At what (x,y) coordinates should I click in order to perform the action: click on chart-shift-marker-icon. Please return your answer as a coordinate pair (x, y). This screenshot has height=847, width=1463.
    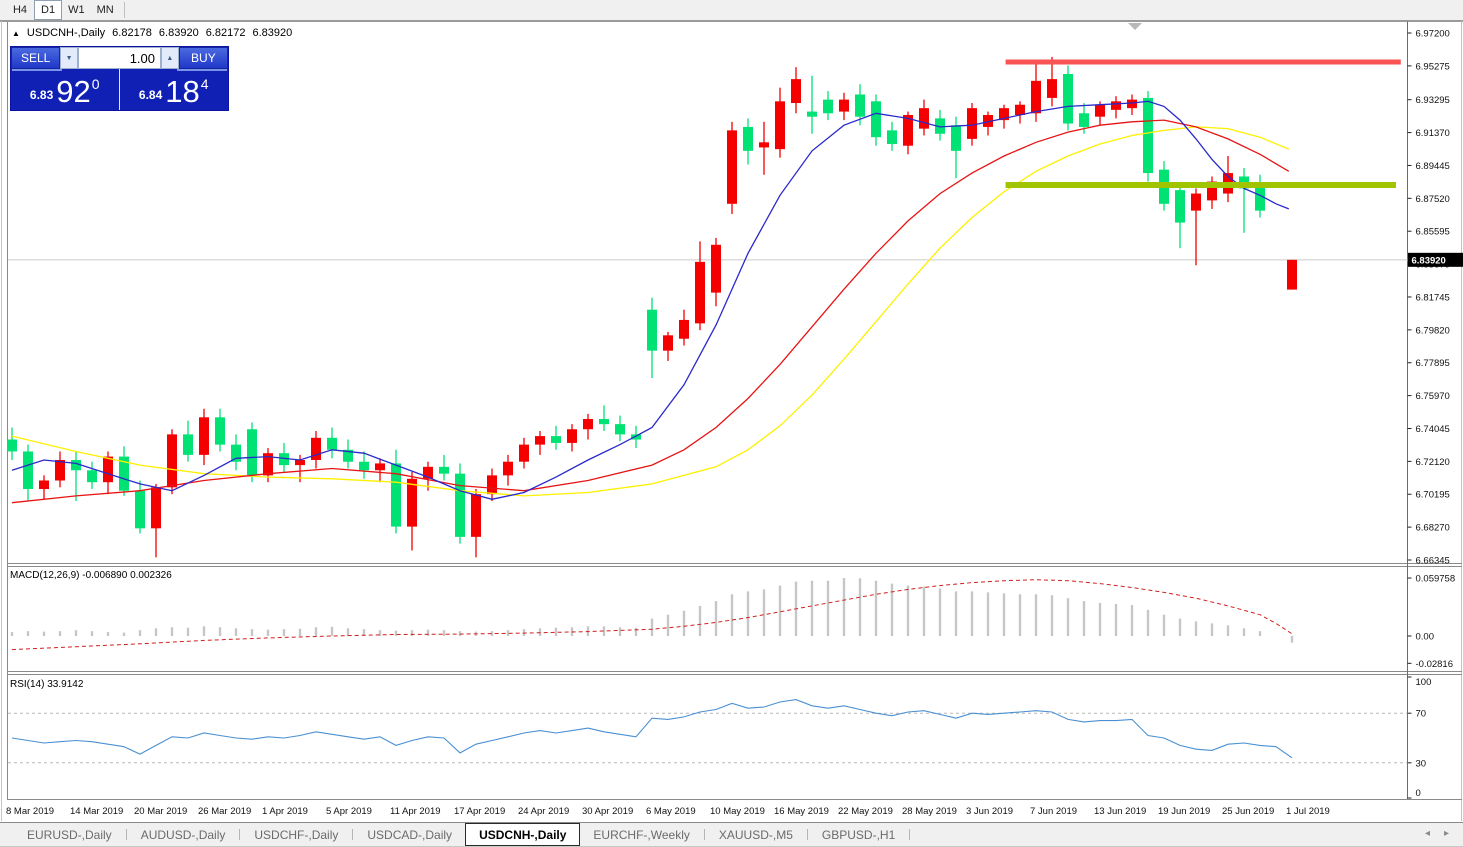
    Looking at the image, I should click on (1135, 26).